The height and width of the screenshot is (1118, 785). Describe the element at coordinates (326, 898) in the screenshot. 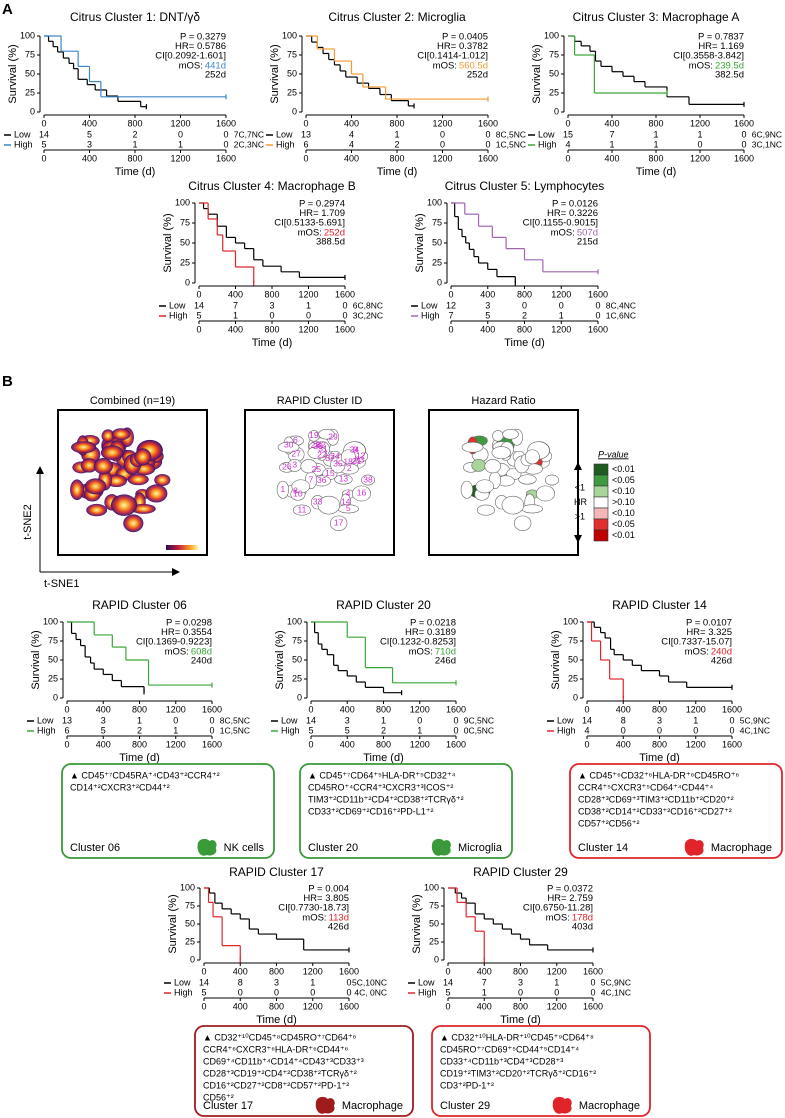

I see `stat: HR= 3.805` at that location.